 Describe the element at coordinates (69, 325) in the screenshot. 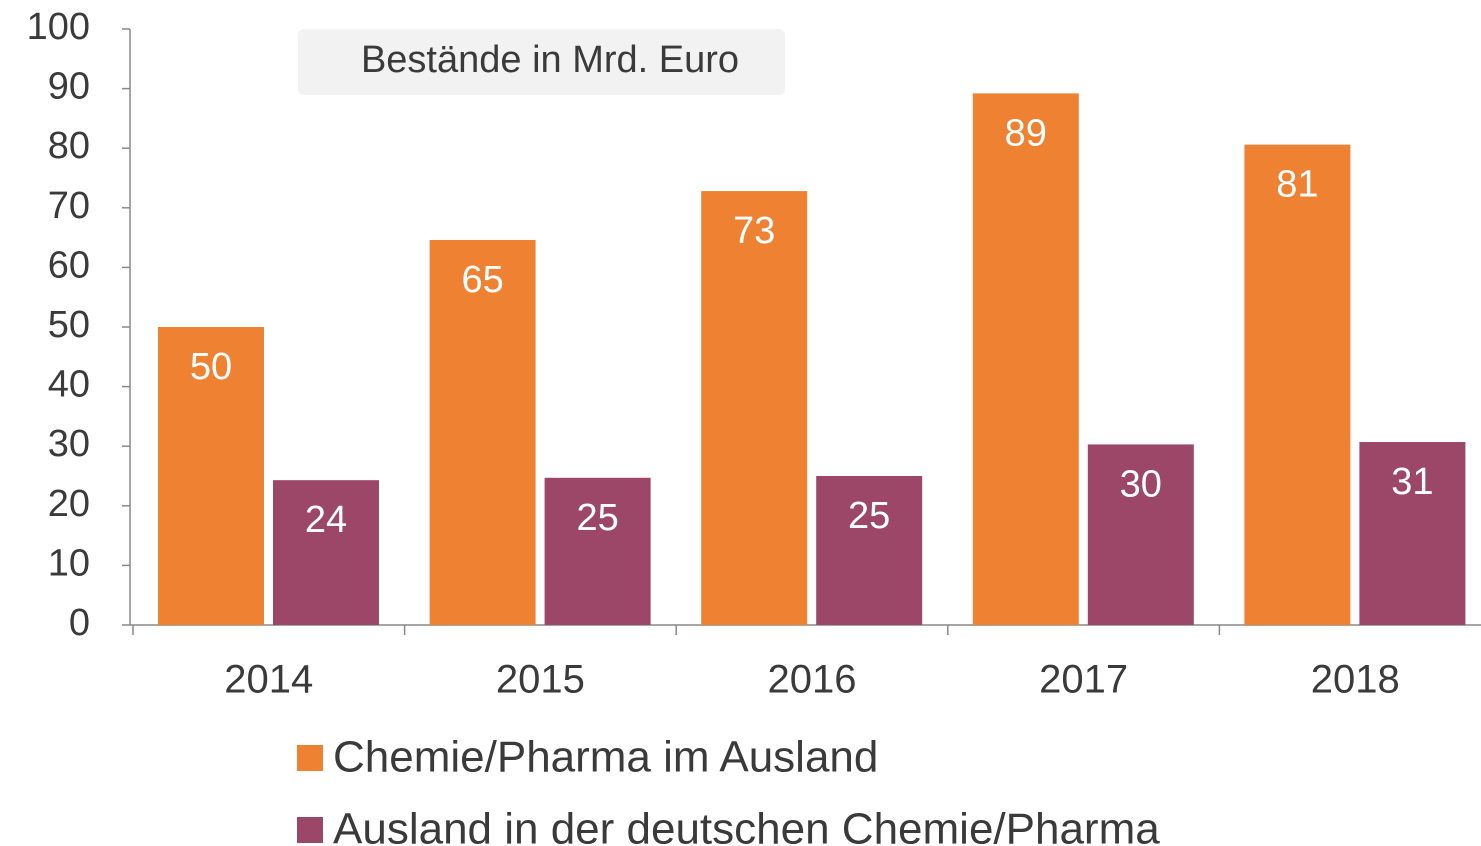

I see `y-tick-label: 50` at that location.